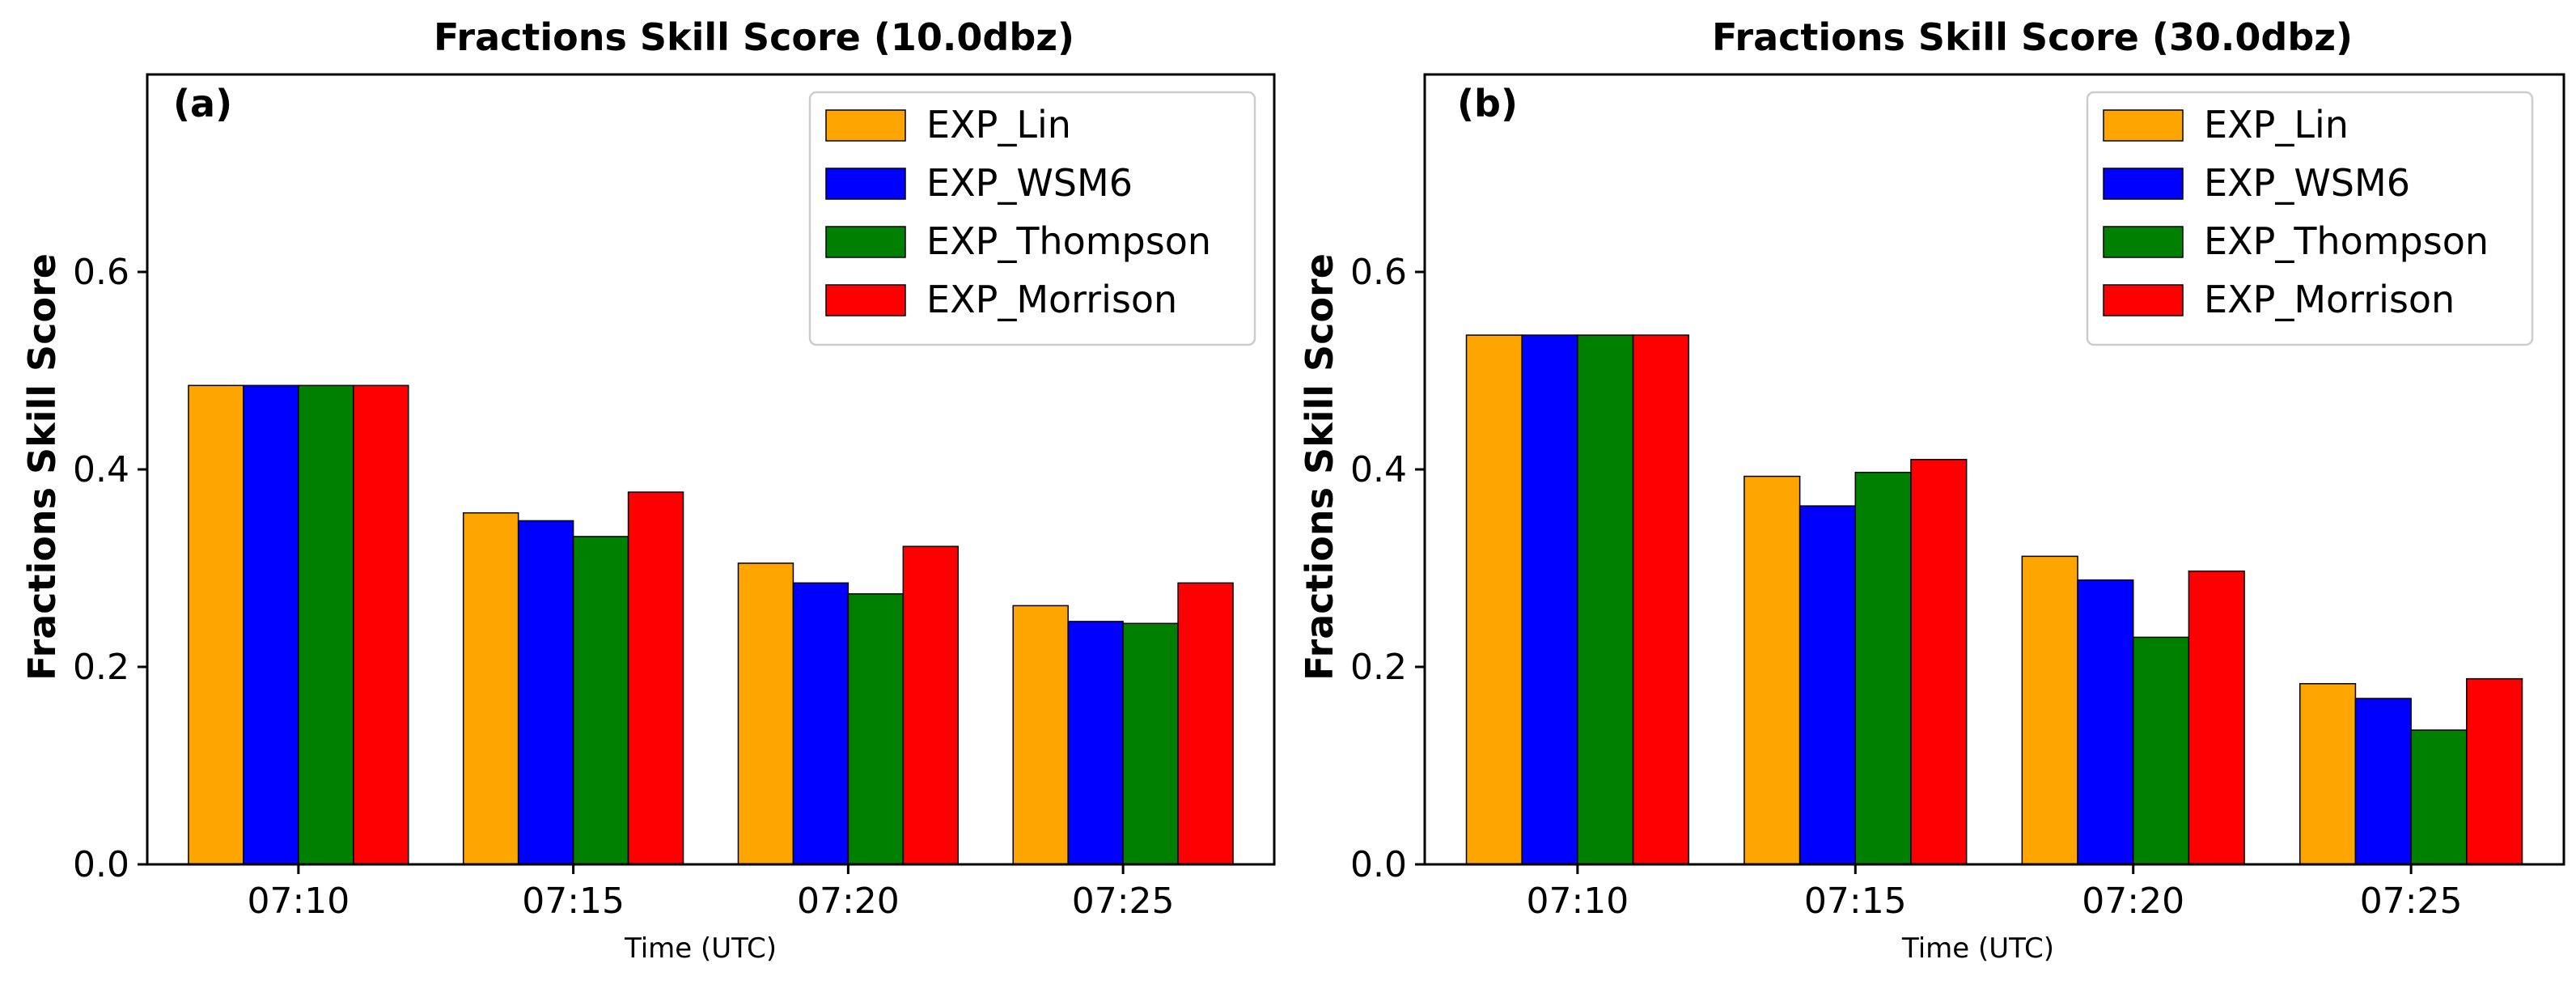 This screenshot has height=989, width=2576. What do you see at coordinates (202, 104) in the screenshot?
I see `panel-label: (a)` at bounding box center [202, 104].